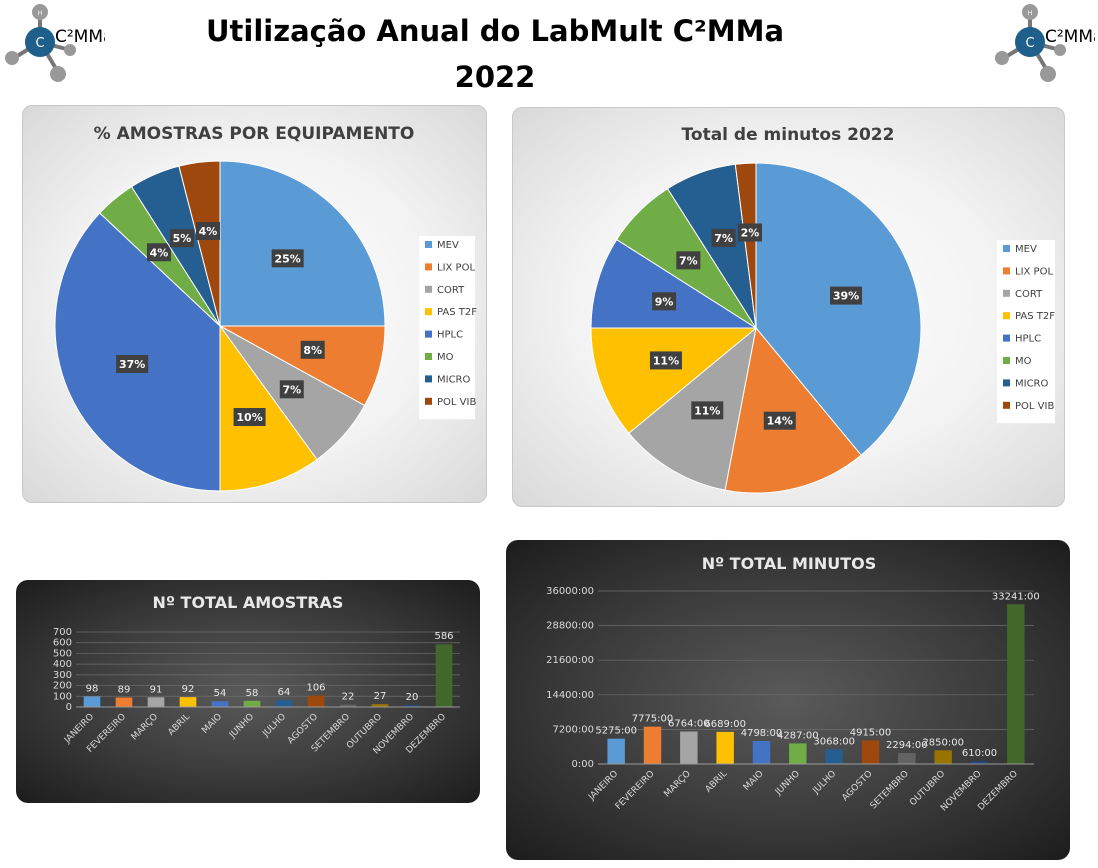 This screenshot has width=1098, height=868. What do you see at coordinates (870, 752) in the screenshot?
I see `bar-agosto` at bounding box center [870, 752].